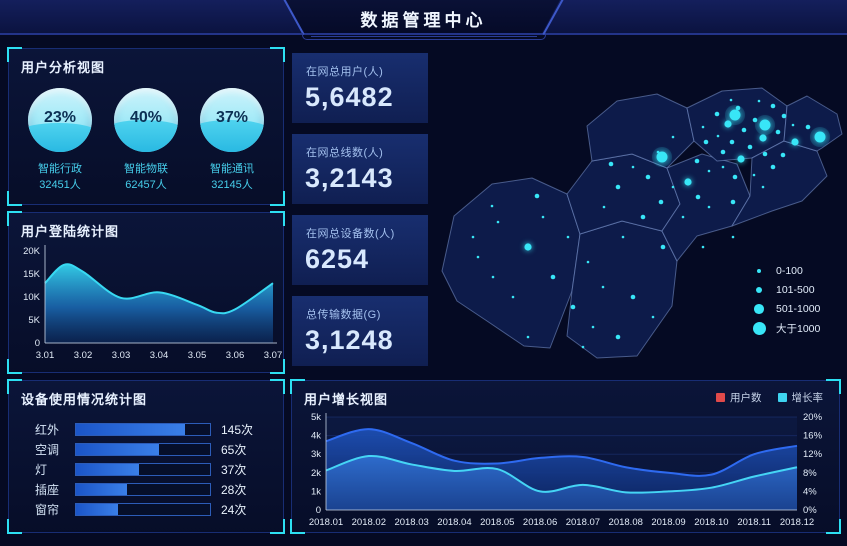  Describe the element at coordinates (797, 522) in the screenshot. I see `svg-text: 2018.12` at that location.